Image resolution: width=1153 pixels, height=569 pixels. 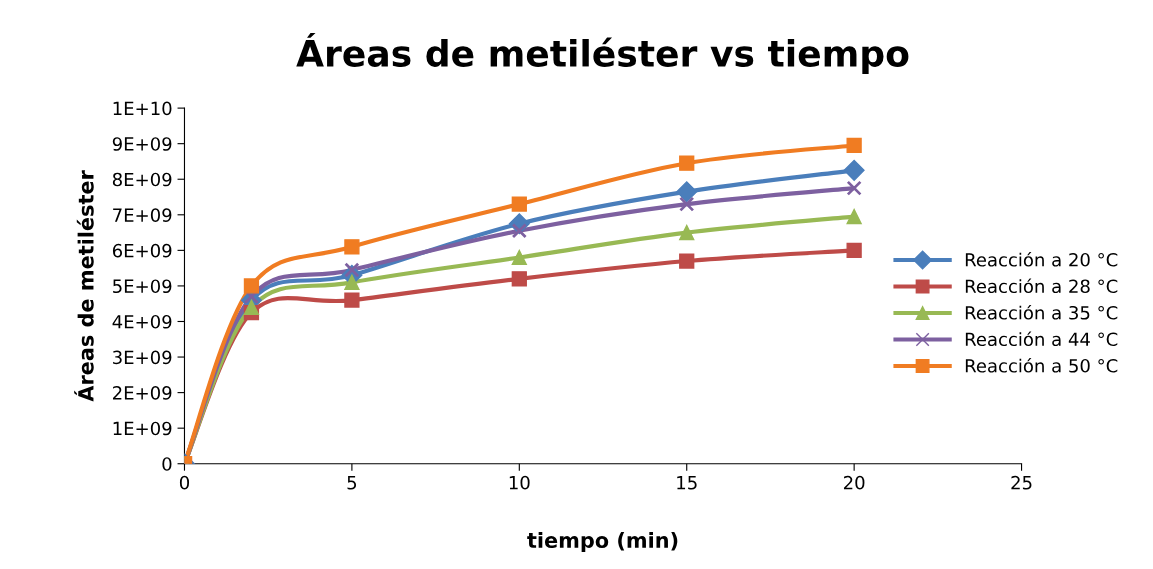 I want to click on x-tick-label: 10, so click(x=519, y=482).